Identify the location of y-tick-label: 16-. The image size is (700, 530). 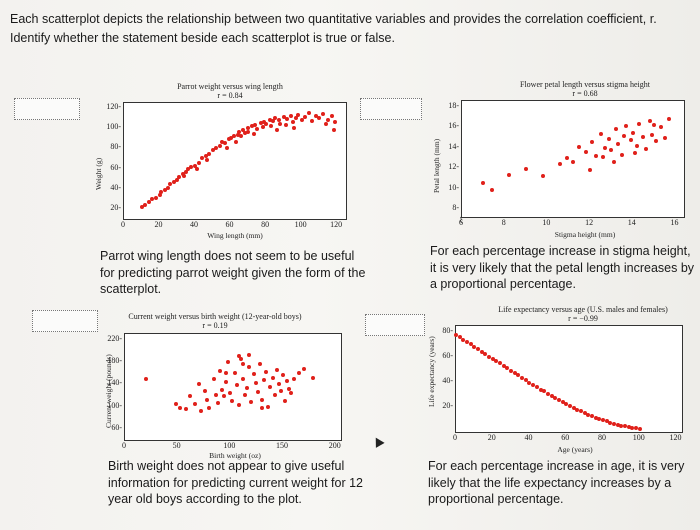
(453, 126).